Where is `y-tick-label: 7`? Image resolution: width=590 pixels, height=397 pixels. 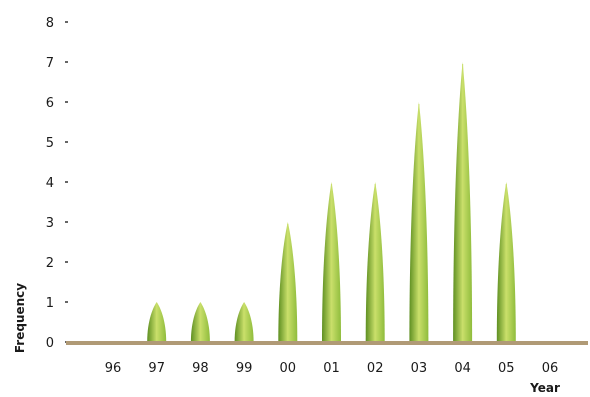 y-tick-label: 7 is located at coordinates (50, 63).